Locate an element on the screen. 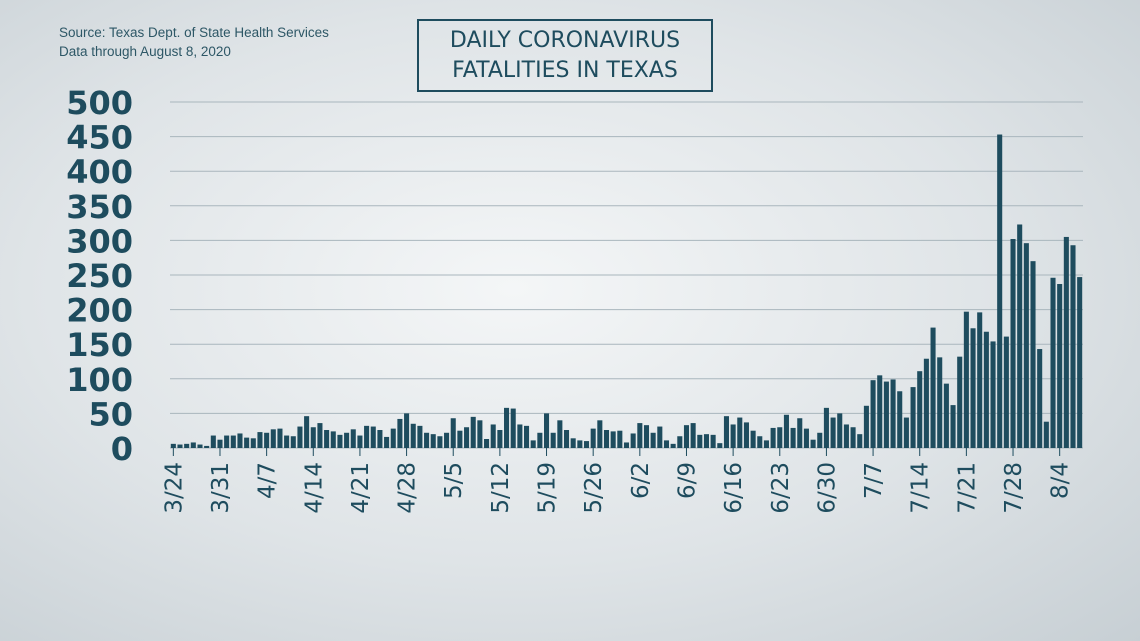  x-tick-label: 5/5 is located at coordinates (454, 480).